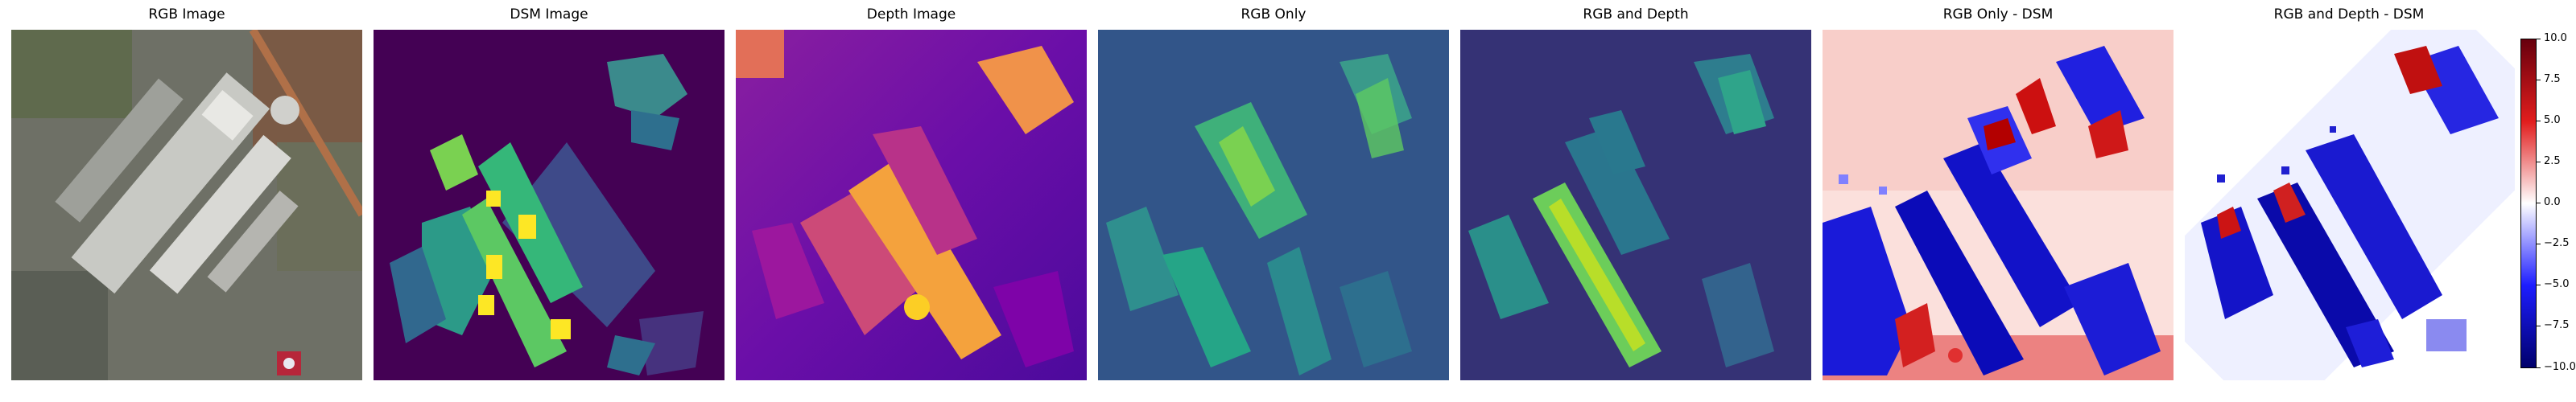  I want to click on panel-title: RGB Only - DSM, so click(1998, 14).